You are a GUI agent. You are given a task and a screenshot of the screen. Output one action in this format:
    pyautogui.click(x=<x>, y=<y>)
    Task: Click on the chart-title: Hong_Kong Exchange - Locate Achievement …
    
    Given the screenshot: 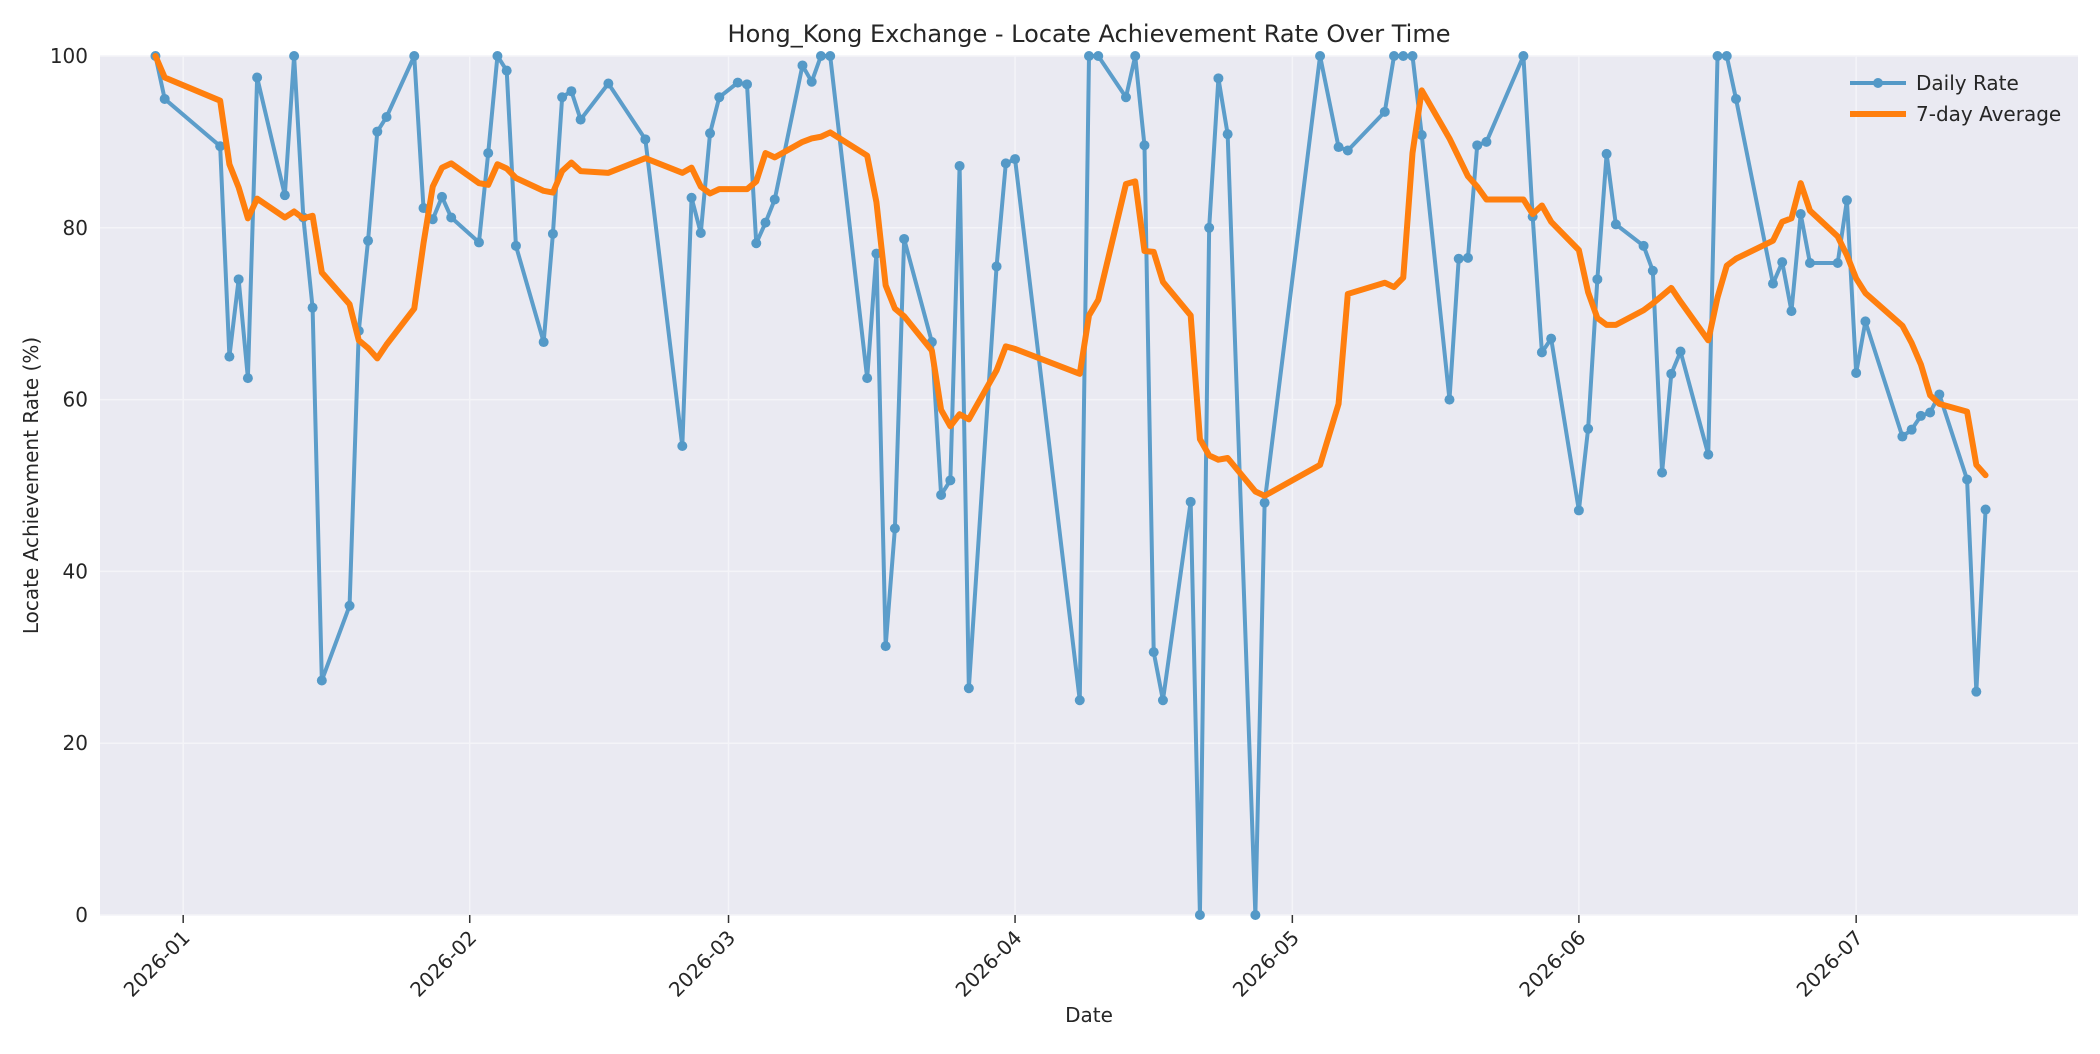 What is the action you would take?
    pyautogui.click(x=1089, y=34)
    